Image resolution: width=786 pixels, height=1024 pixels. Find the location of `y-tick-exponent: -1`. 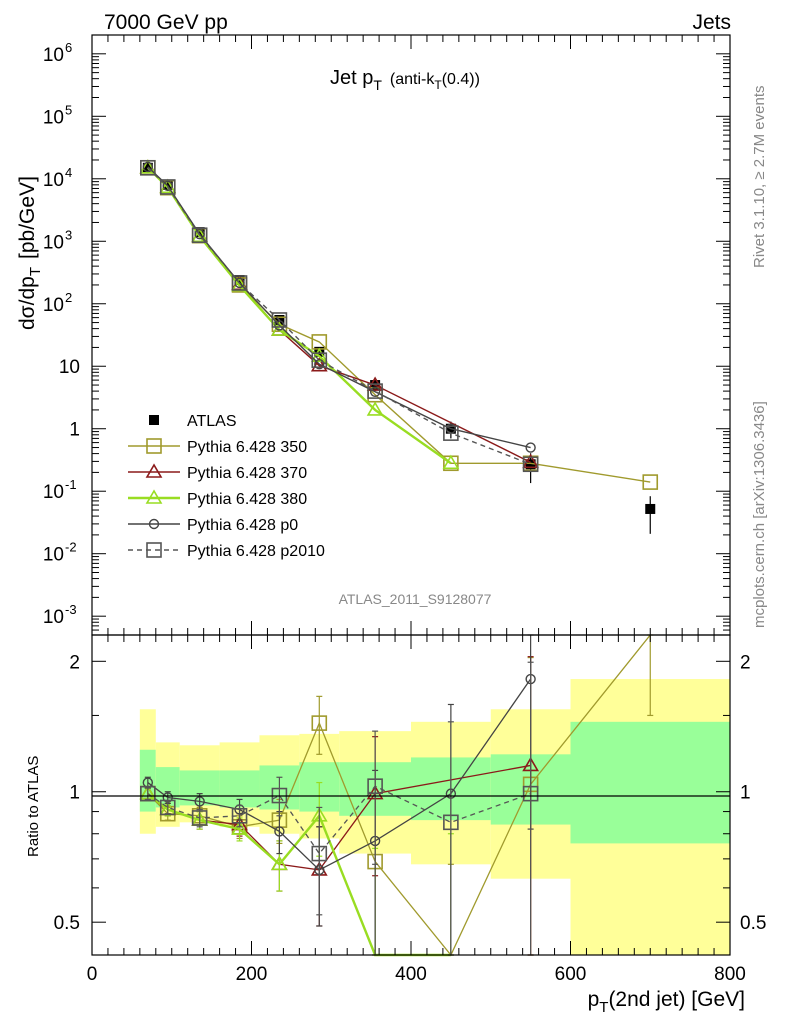

y-tick-exponent: -1 is located at coordinates (71, 484).